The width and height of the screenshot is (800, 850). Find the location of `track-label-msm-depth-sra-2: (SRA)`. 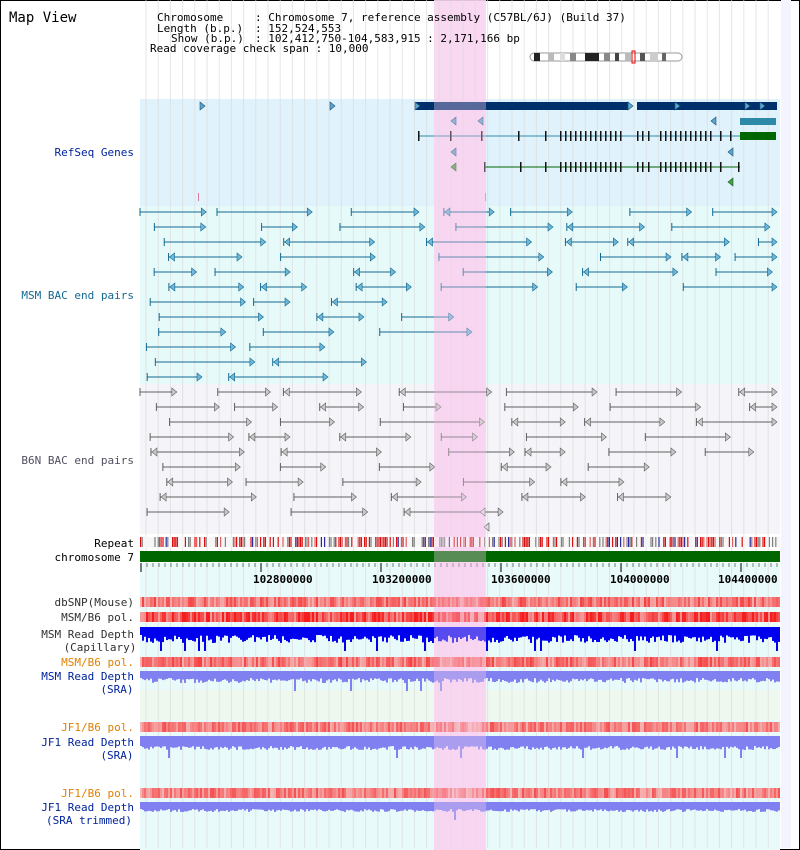

track-label-msm-depth-sra-2: (SRA) is located at coordinates (117, 689).